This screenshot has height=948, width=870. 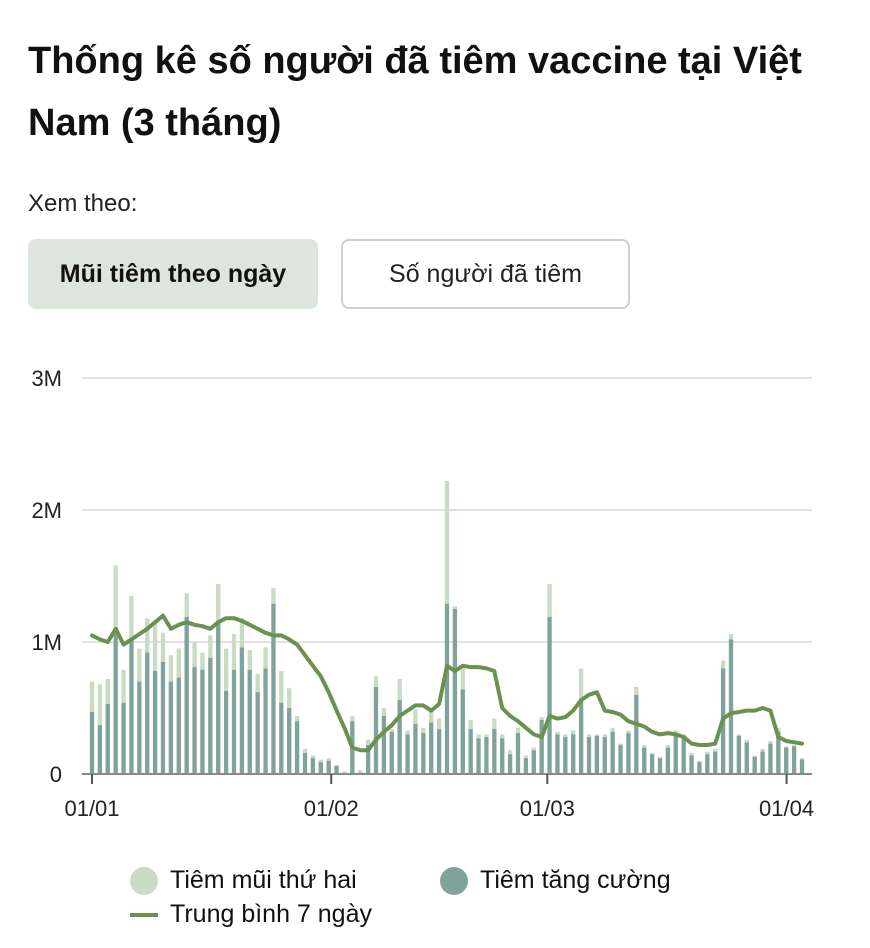 What do you see at coordinates (485, 274) in the screenshot?
I see `vaccinated-people-button: Số người đã tiêm` at bounding box center [485, 274].